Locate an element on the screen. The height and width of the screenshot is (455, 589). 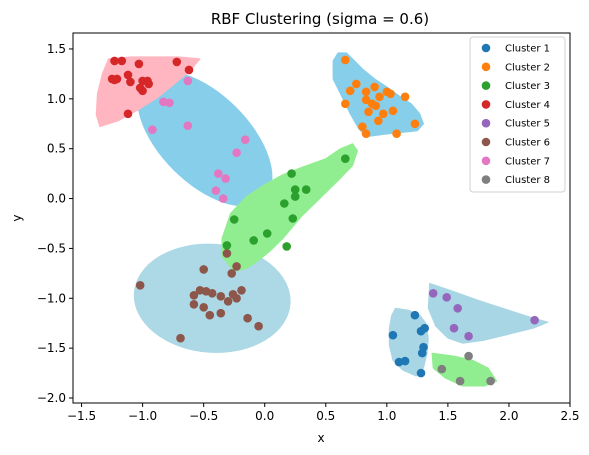
legend-label-cluster-4: Cluster 4 is located at coordinates (527, 105).